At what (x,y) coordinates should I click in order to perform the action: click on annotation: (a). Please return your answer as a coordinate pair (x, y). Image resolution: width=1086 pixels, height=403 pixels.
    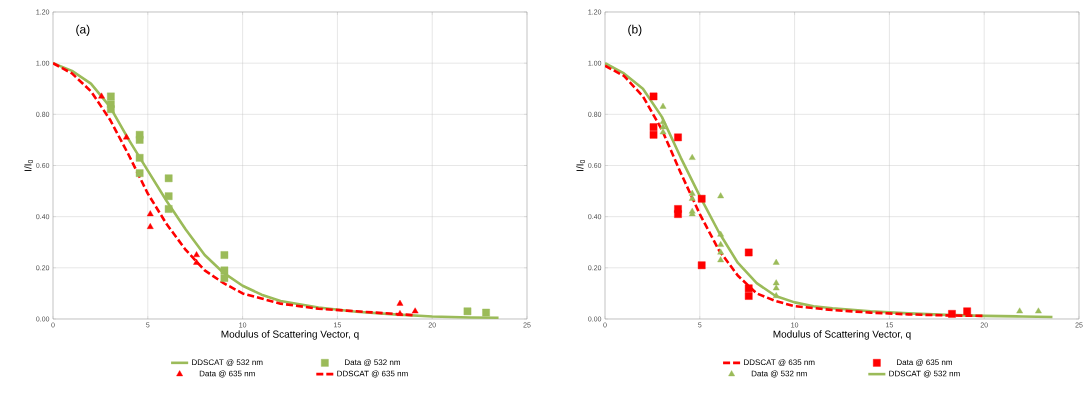
    Looking at the image, I should click on (83, 30).